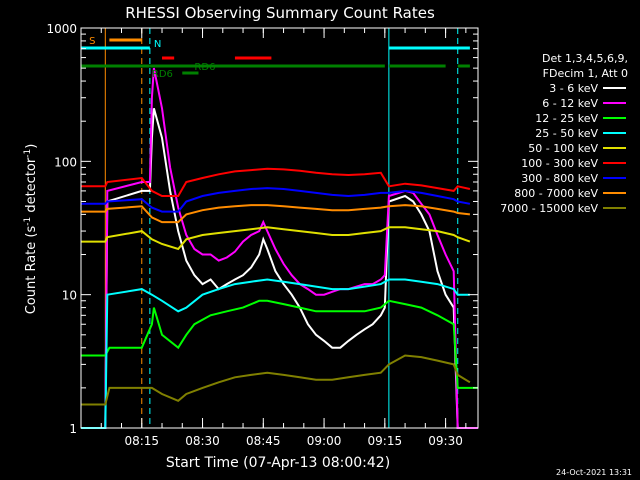 This screenshot has width=640, height=480. Describe the element at coordinates (573, 88) in the screenshot. I see `legend-label-0: 3 - 6 keV` at that location.